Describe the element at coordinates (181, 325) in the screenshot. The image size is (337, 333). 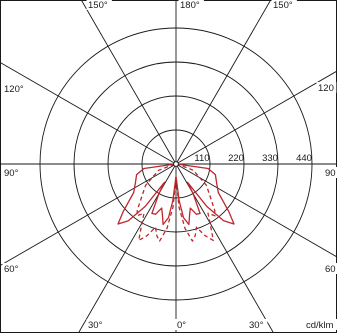
I see `angle-label-0: 0°` at that location.